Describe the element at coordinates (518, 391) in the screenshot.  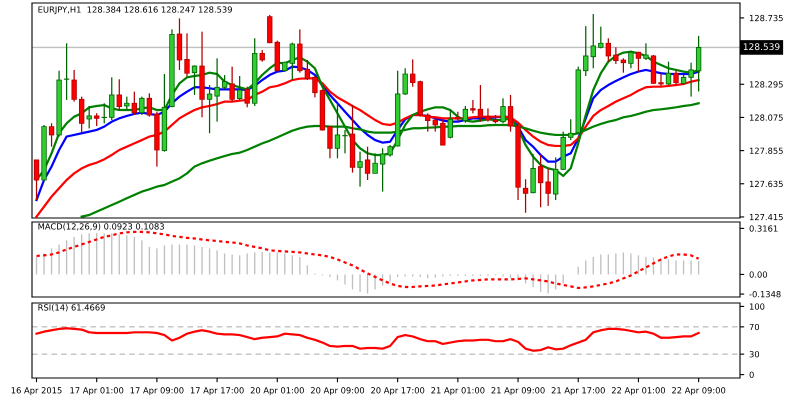
I see `x-tick-label: 21 Apr 09:00` at that location.